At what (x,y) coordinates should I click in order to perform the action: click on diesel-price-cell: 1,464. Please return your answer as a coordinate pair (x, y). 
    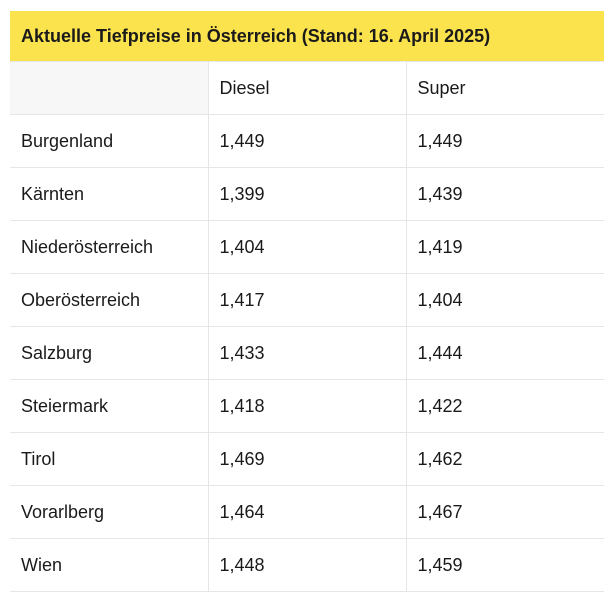
    Looking at the image, I should click on (307, 512).